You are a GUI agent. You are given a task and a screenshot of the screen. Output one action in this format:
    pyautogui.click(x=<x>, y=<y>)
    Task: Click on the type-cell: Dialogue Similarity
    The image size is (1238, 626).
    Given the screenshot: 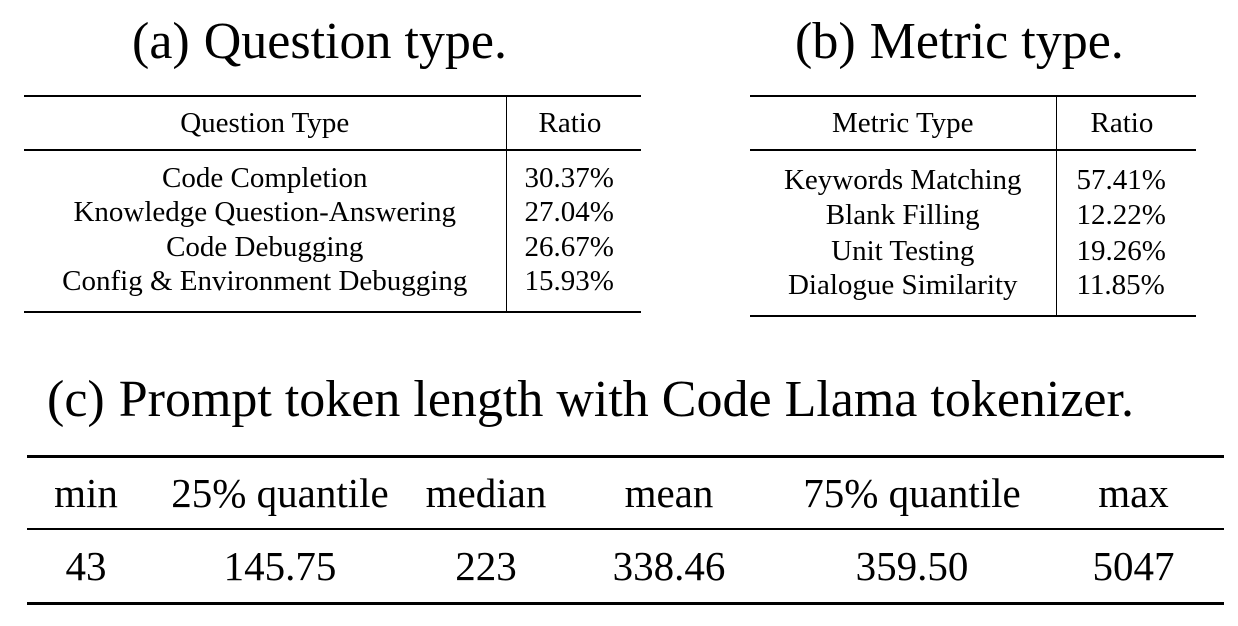 What is the action you would take?
    pyautogui.click(x=903, y=293)
    